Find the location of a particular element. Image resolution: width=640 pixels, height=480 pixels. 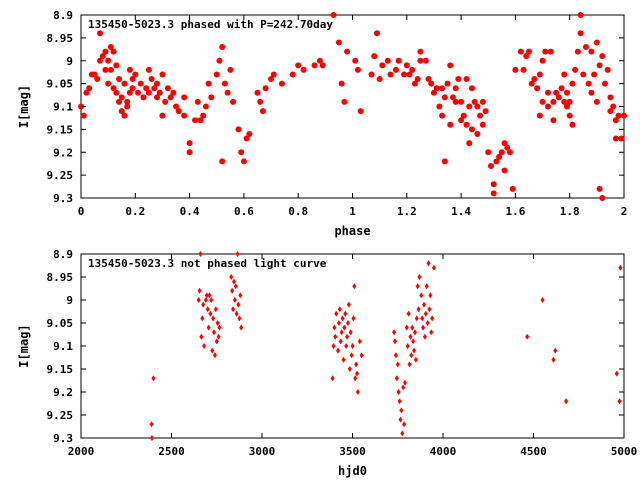

x-tick-label: 0.8 is located at coordinates (298, 211).